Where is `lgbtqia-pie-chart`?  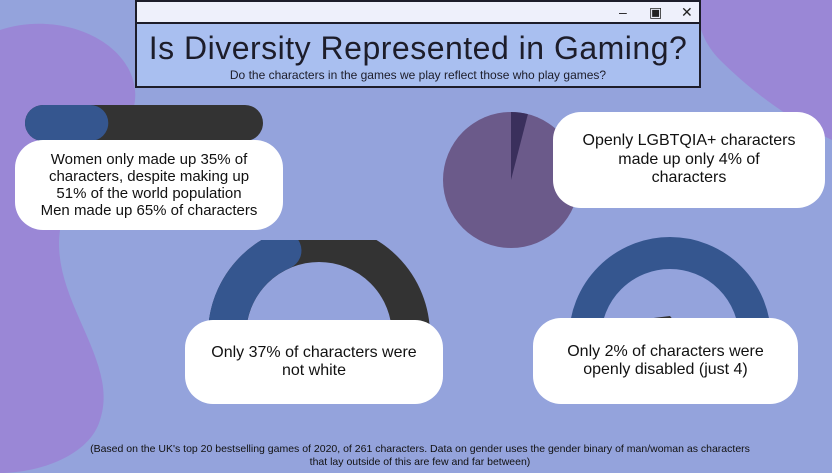 lgbtqia-pie-chart is located at coordinates (511, 180).